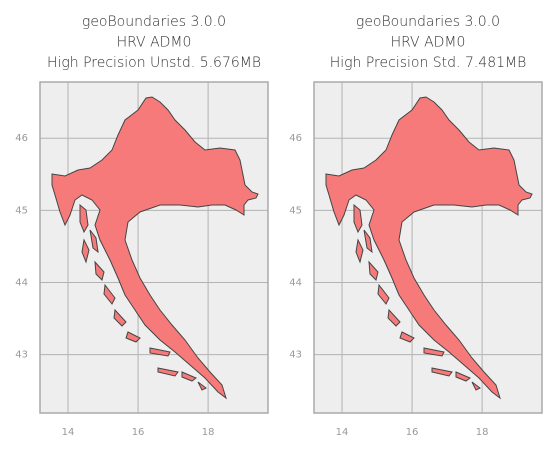  What do you see at coordinates (154, 63) in the screenshot?
I see `panel-title: High Precision Unstd. 5.676MB` at bounding box center [154, 63].